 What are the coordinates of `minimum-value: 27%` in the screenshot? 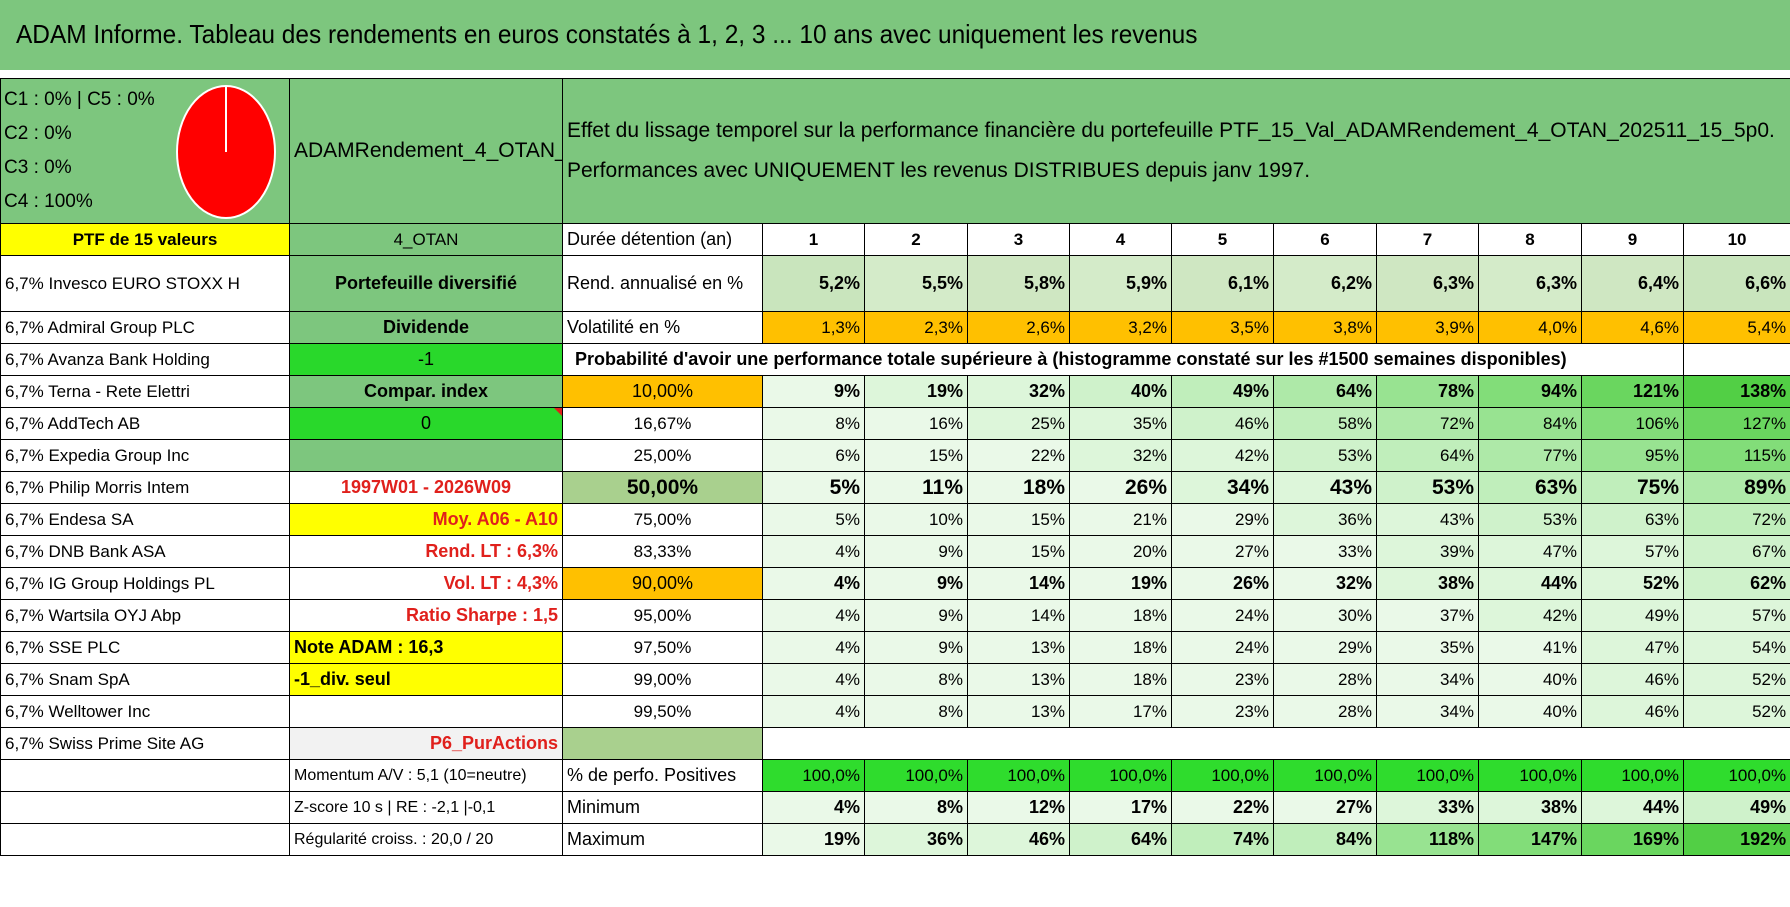 It's located at (1325, 807).